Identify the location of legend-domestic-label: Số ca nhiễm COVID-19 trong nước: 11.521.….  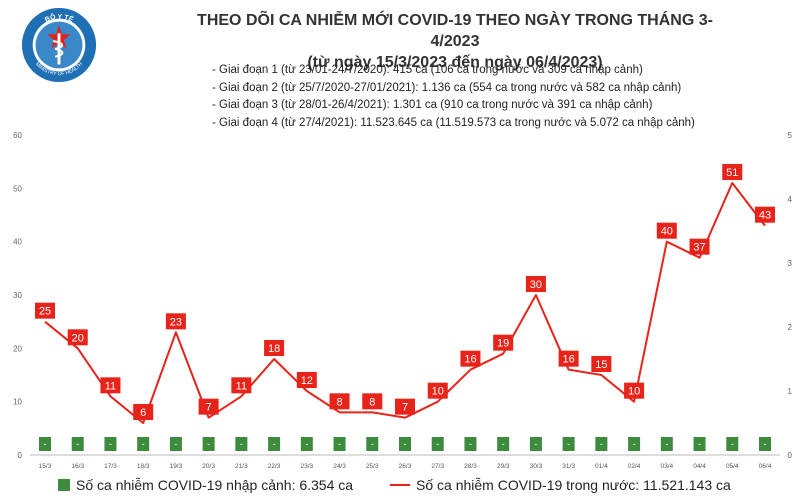
(573, 485).